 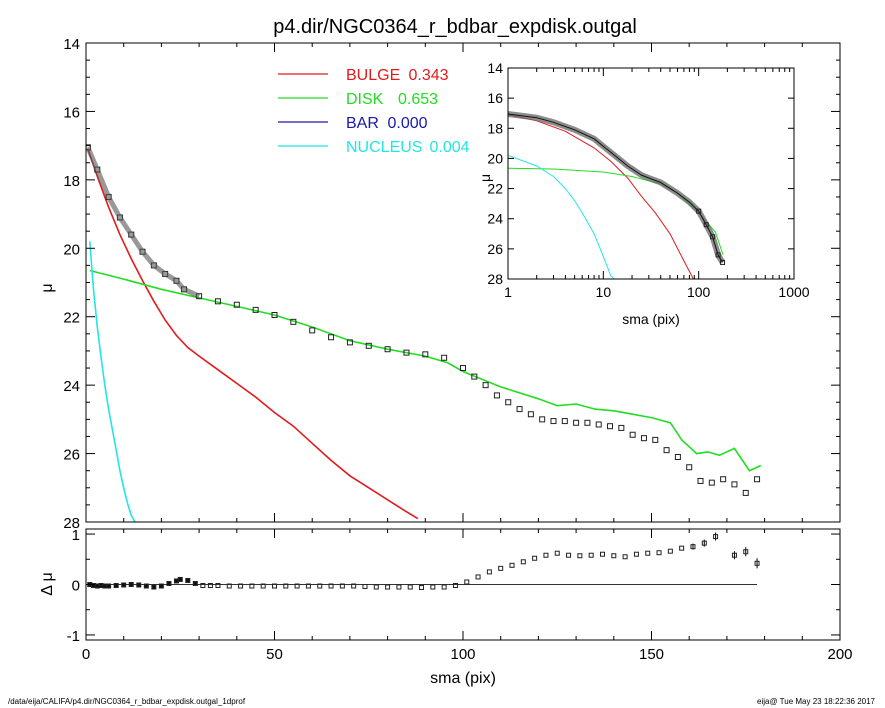 I want to click on main-ylabel: μ, so click(x=47, y=287).